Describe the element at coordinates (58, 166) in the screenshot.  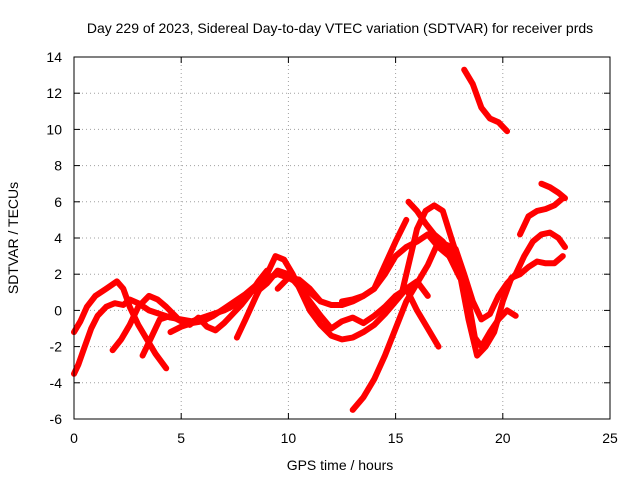
I see `y-tick-label: 8` at that location.